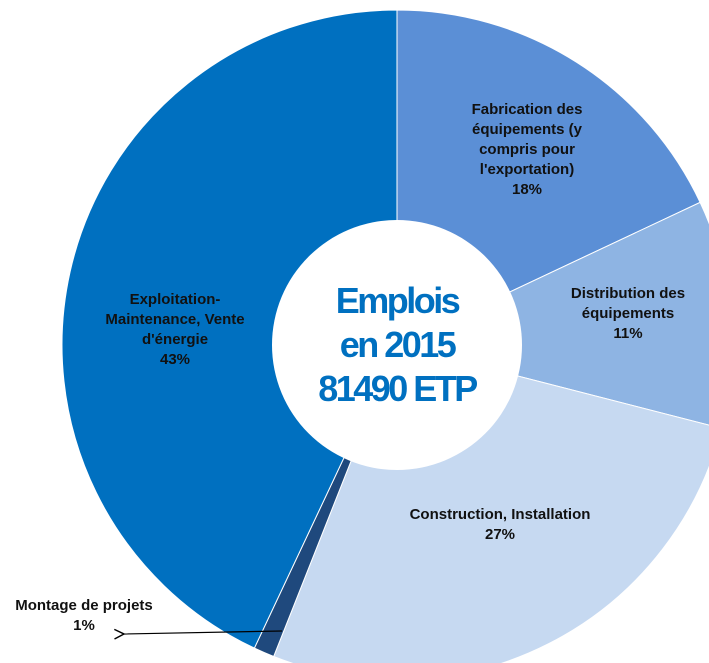 The width and height of the screenshot is (709, 663). What do you see at coordinates (398, 300) in the screenshot?
I see `center-line: Emplois` at bounding box center [398, 300].